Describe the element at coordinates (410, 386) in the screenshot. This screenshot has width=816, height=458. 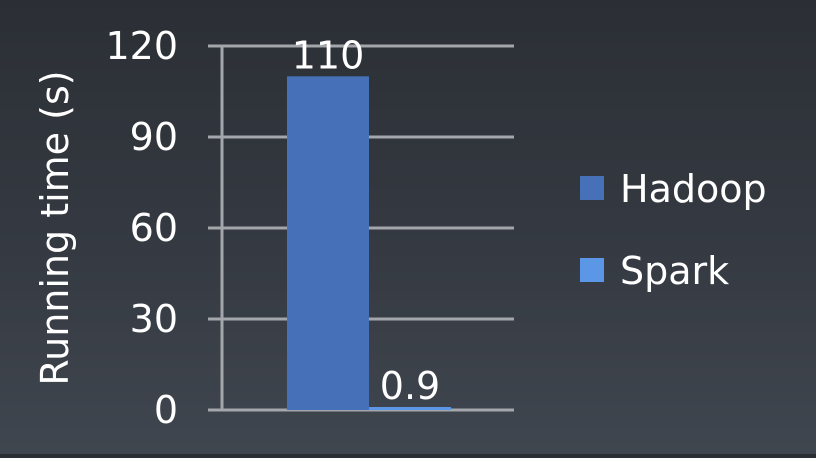
I see `data-label-spark: 0.9` at that location.